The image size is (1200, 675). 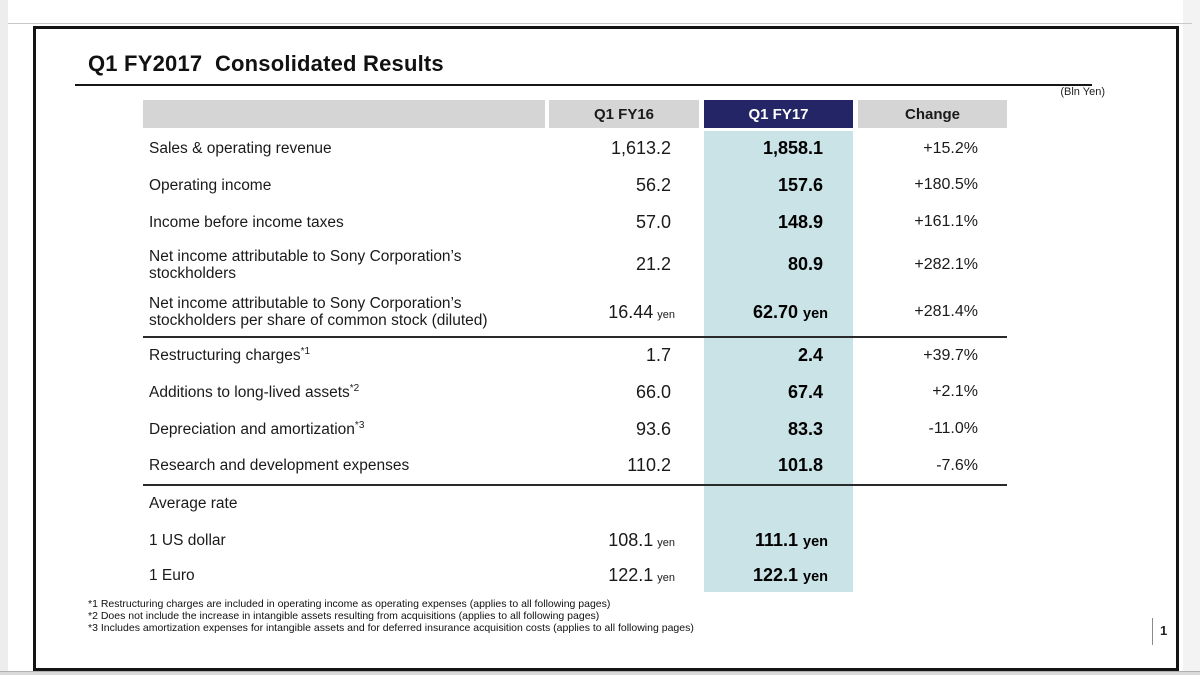 What do you see at coordinates (1164, 630) in the screenshot?
I see `page-number: 1` at bounding box center [1164, 630].